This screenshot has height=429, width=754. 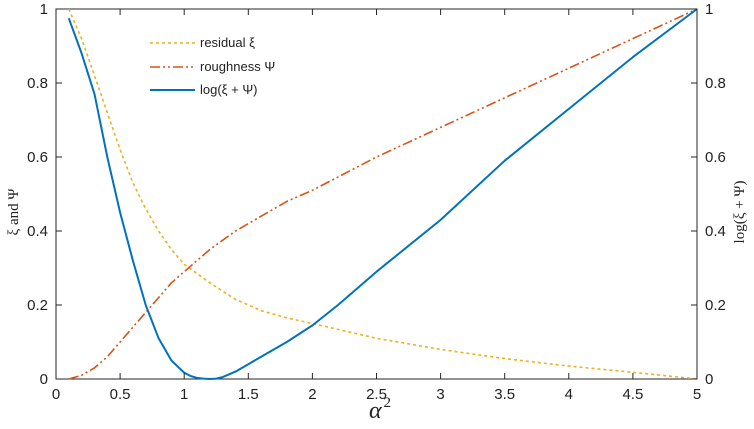 What do you see at coordinates (44, 9) in the screenshot?
I see `left-y-tick-label: 1` at bounding box center [44, 9].